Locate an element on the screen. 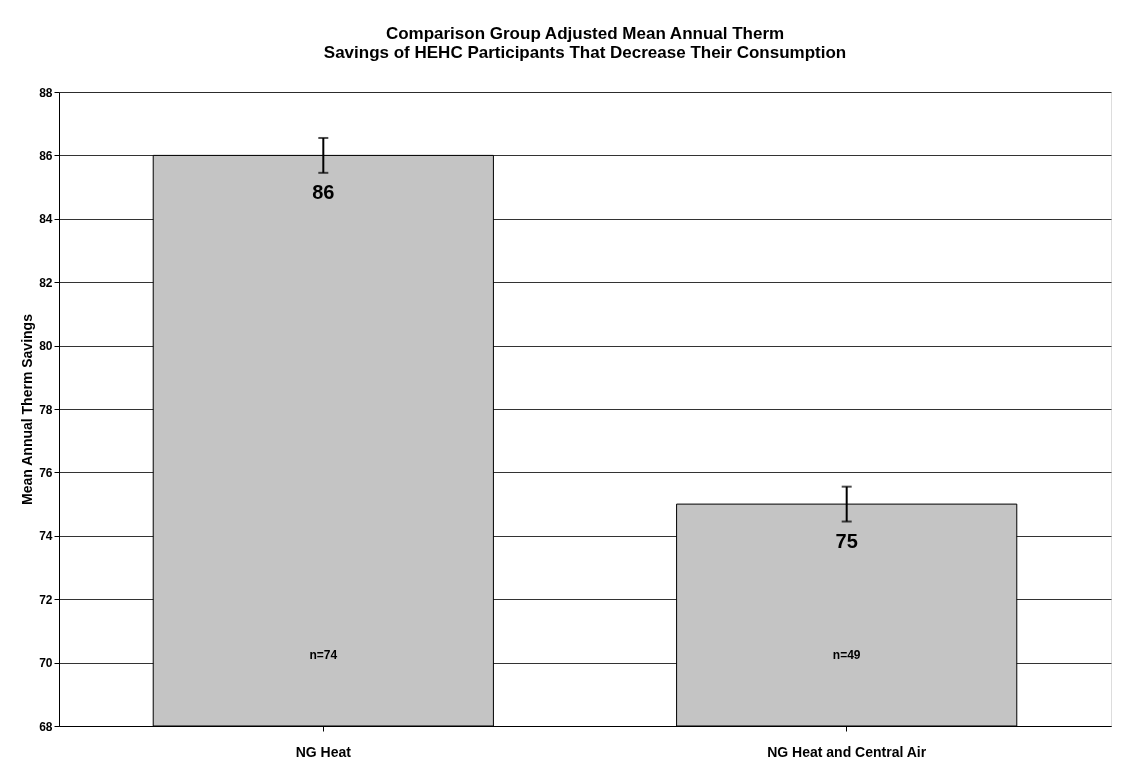 The height and width of the screenshot is (779, 1141). y-tick-label: 68 is located at coordinates (46, 726).